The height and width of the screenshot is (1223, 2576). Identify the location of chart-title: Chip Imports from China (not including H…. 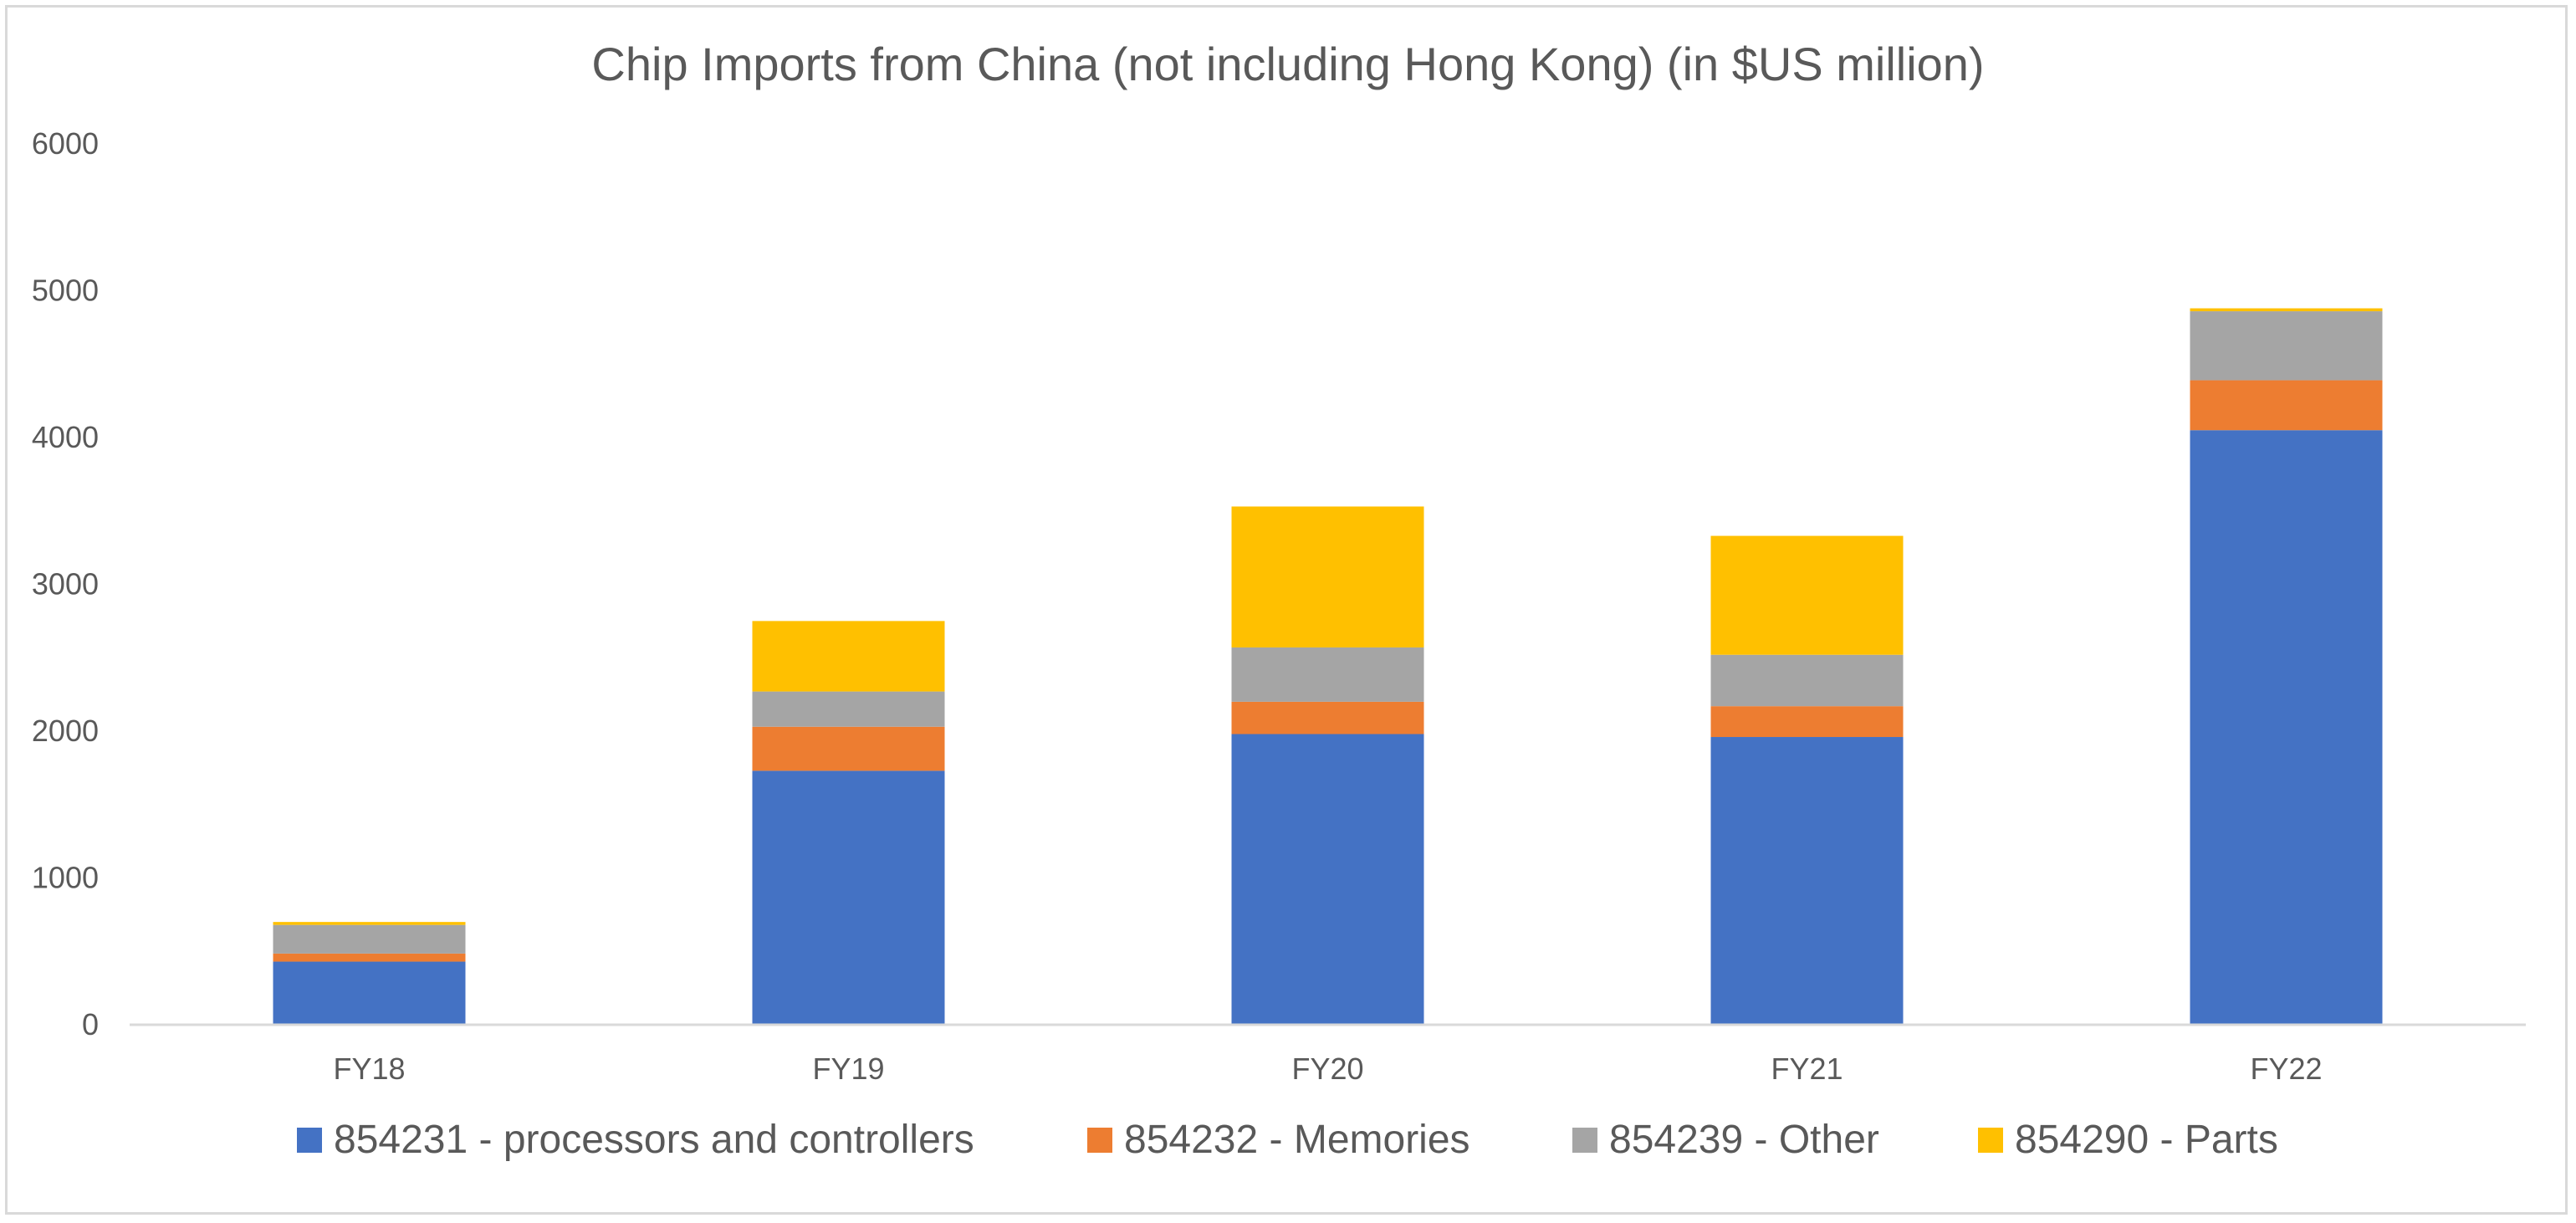
(1287, 64).